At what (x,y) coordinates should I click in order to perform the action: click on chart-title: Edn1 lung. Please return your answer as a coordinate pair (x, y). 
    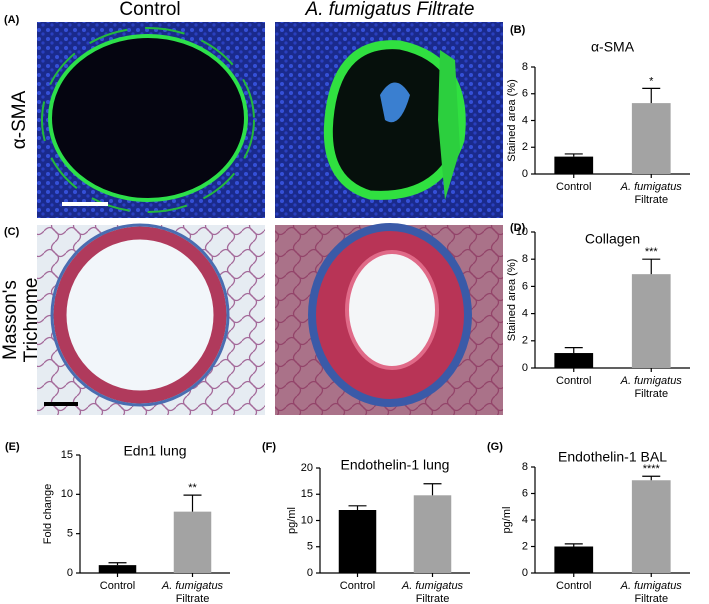
    Looking at the image, I should click on (154, 451).